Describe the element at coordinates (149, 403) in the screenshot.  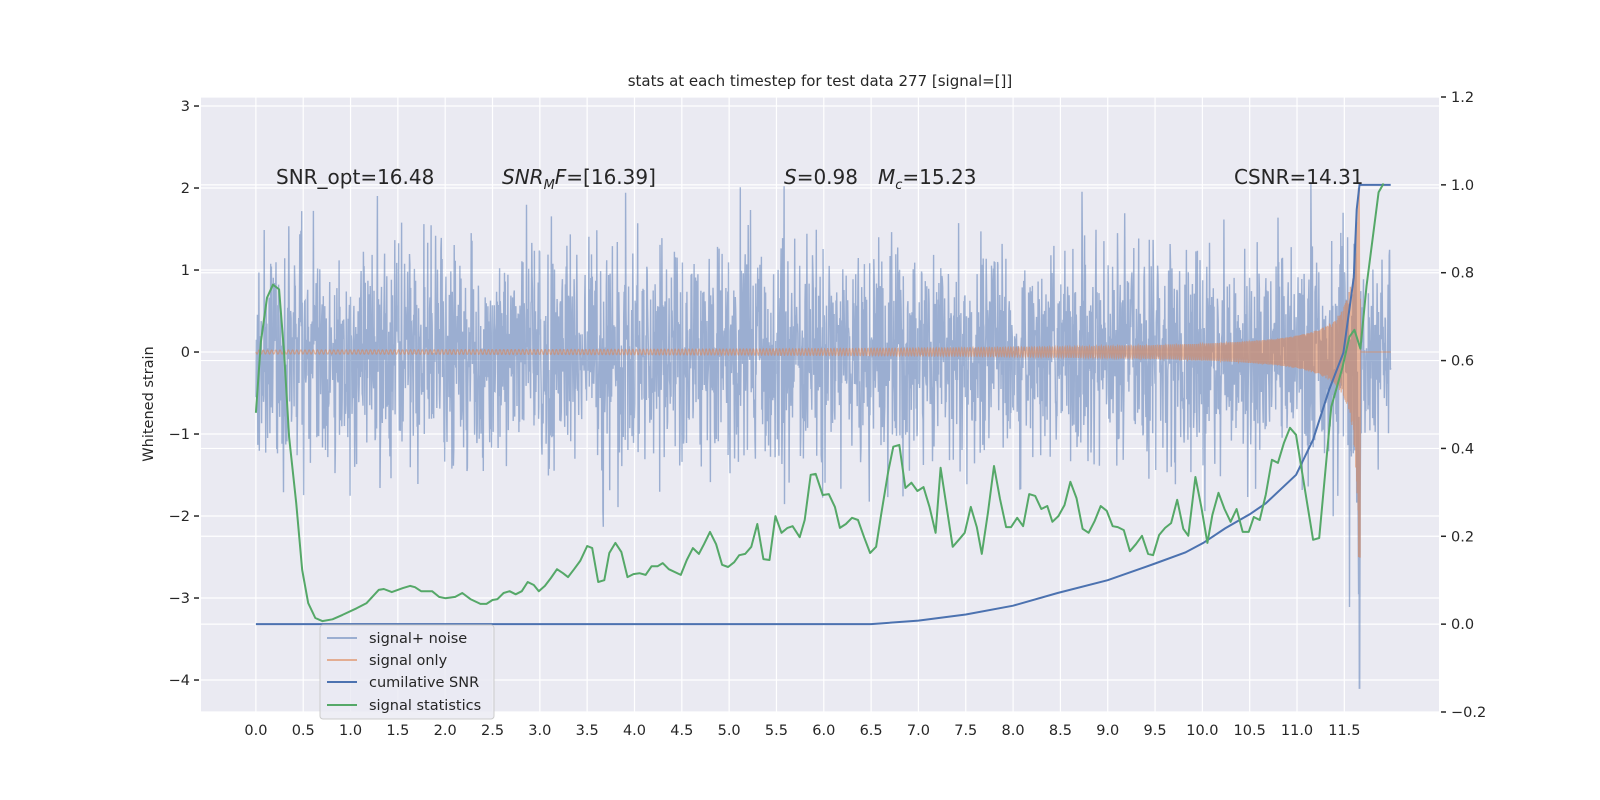
I see `y-axis-label: Whitened strain` at that location.